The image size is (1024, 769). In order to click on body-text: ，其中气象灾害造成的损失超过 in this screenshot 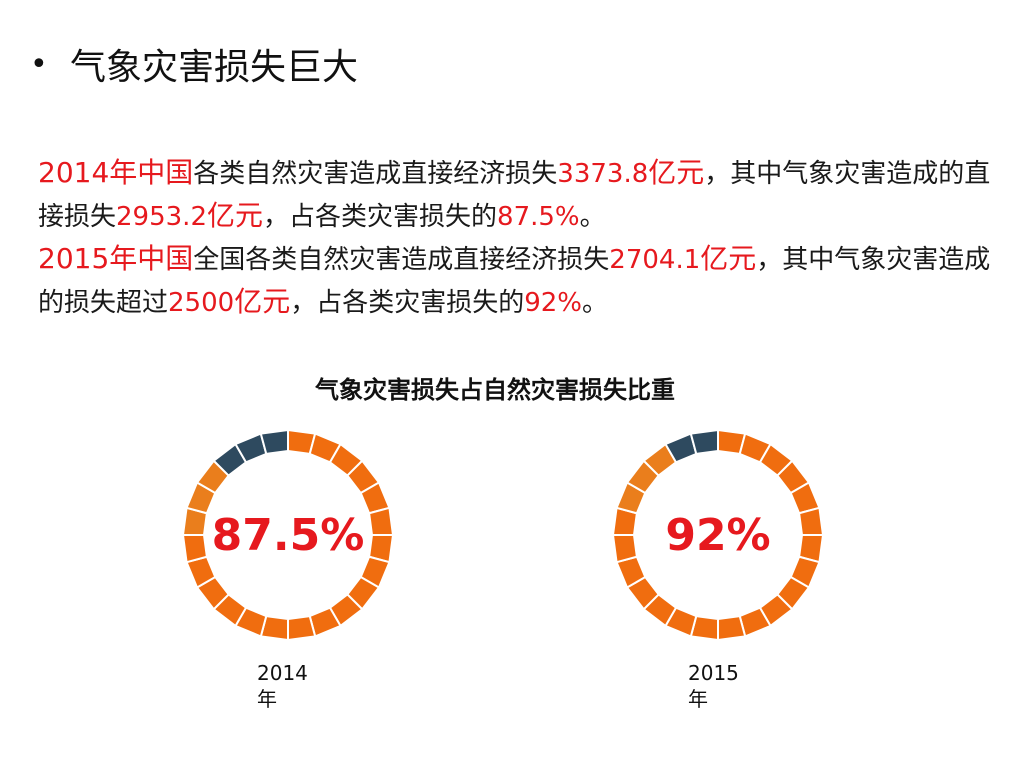, I will do `click(514, 281)`.